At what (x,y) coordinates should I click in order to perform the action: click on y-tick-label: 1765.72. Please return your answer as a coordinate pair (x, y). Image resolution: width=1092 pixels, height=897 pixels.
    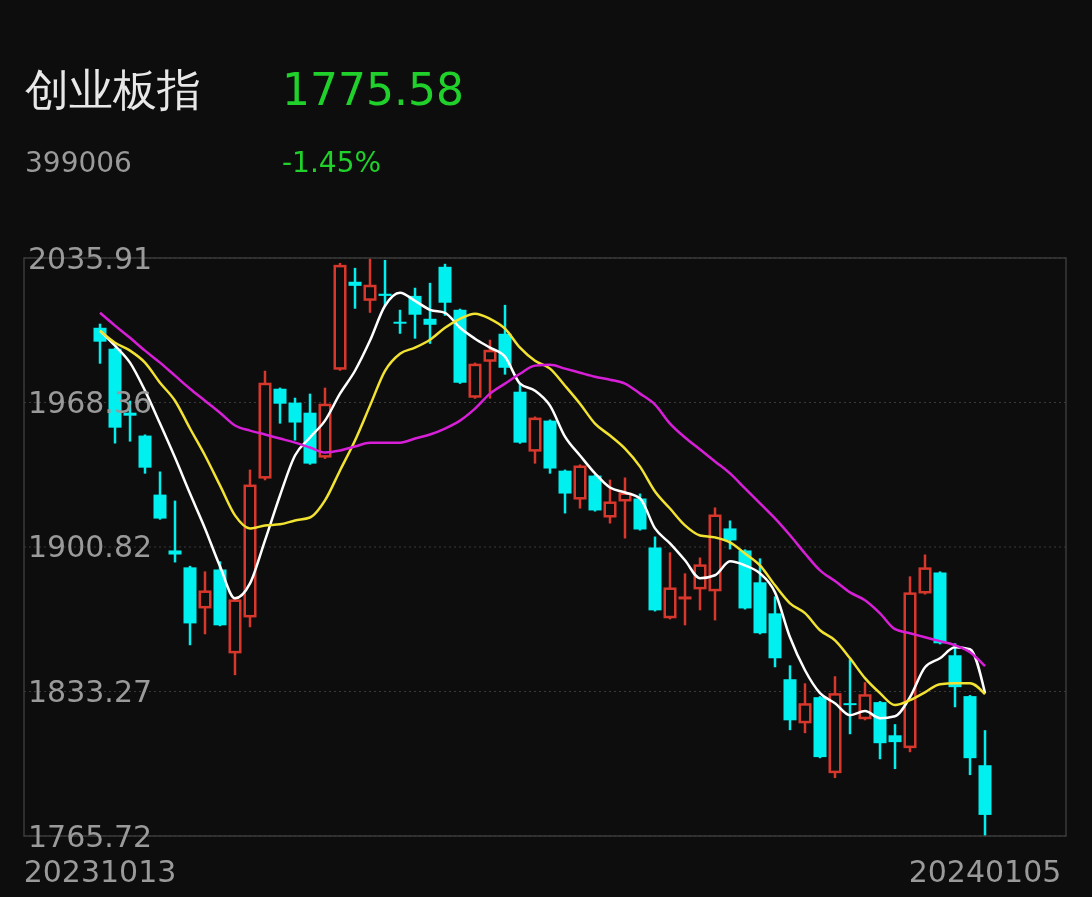
    Looking at the image, I should click on (90, 836).